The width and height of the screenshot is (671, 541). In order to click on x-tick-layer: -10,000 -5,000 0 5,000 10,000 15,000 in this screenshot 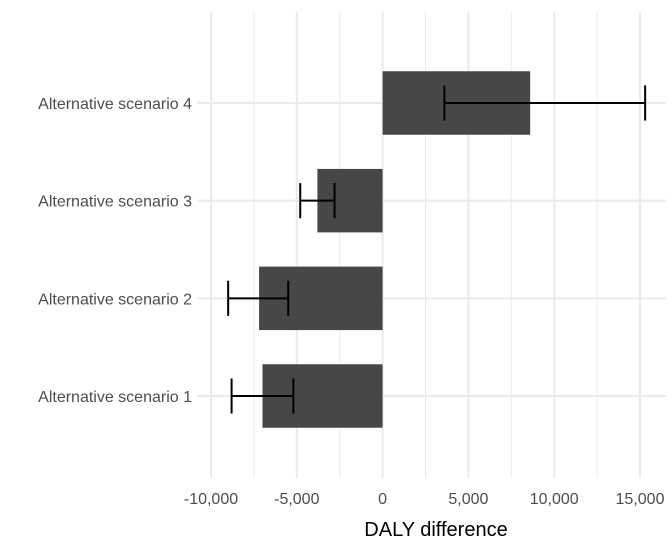, I will do `click(424, 499)`.